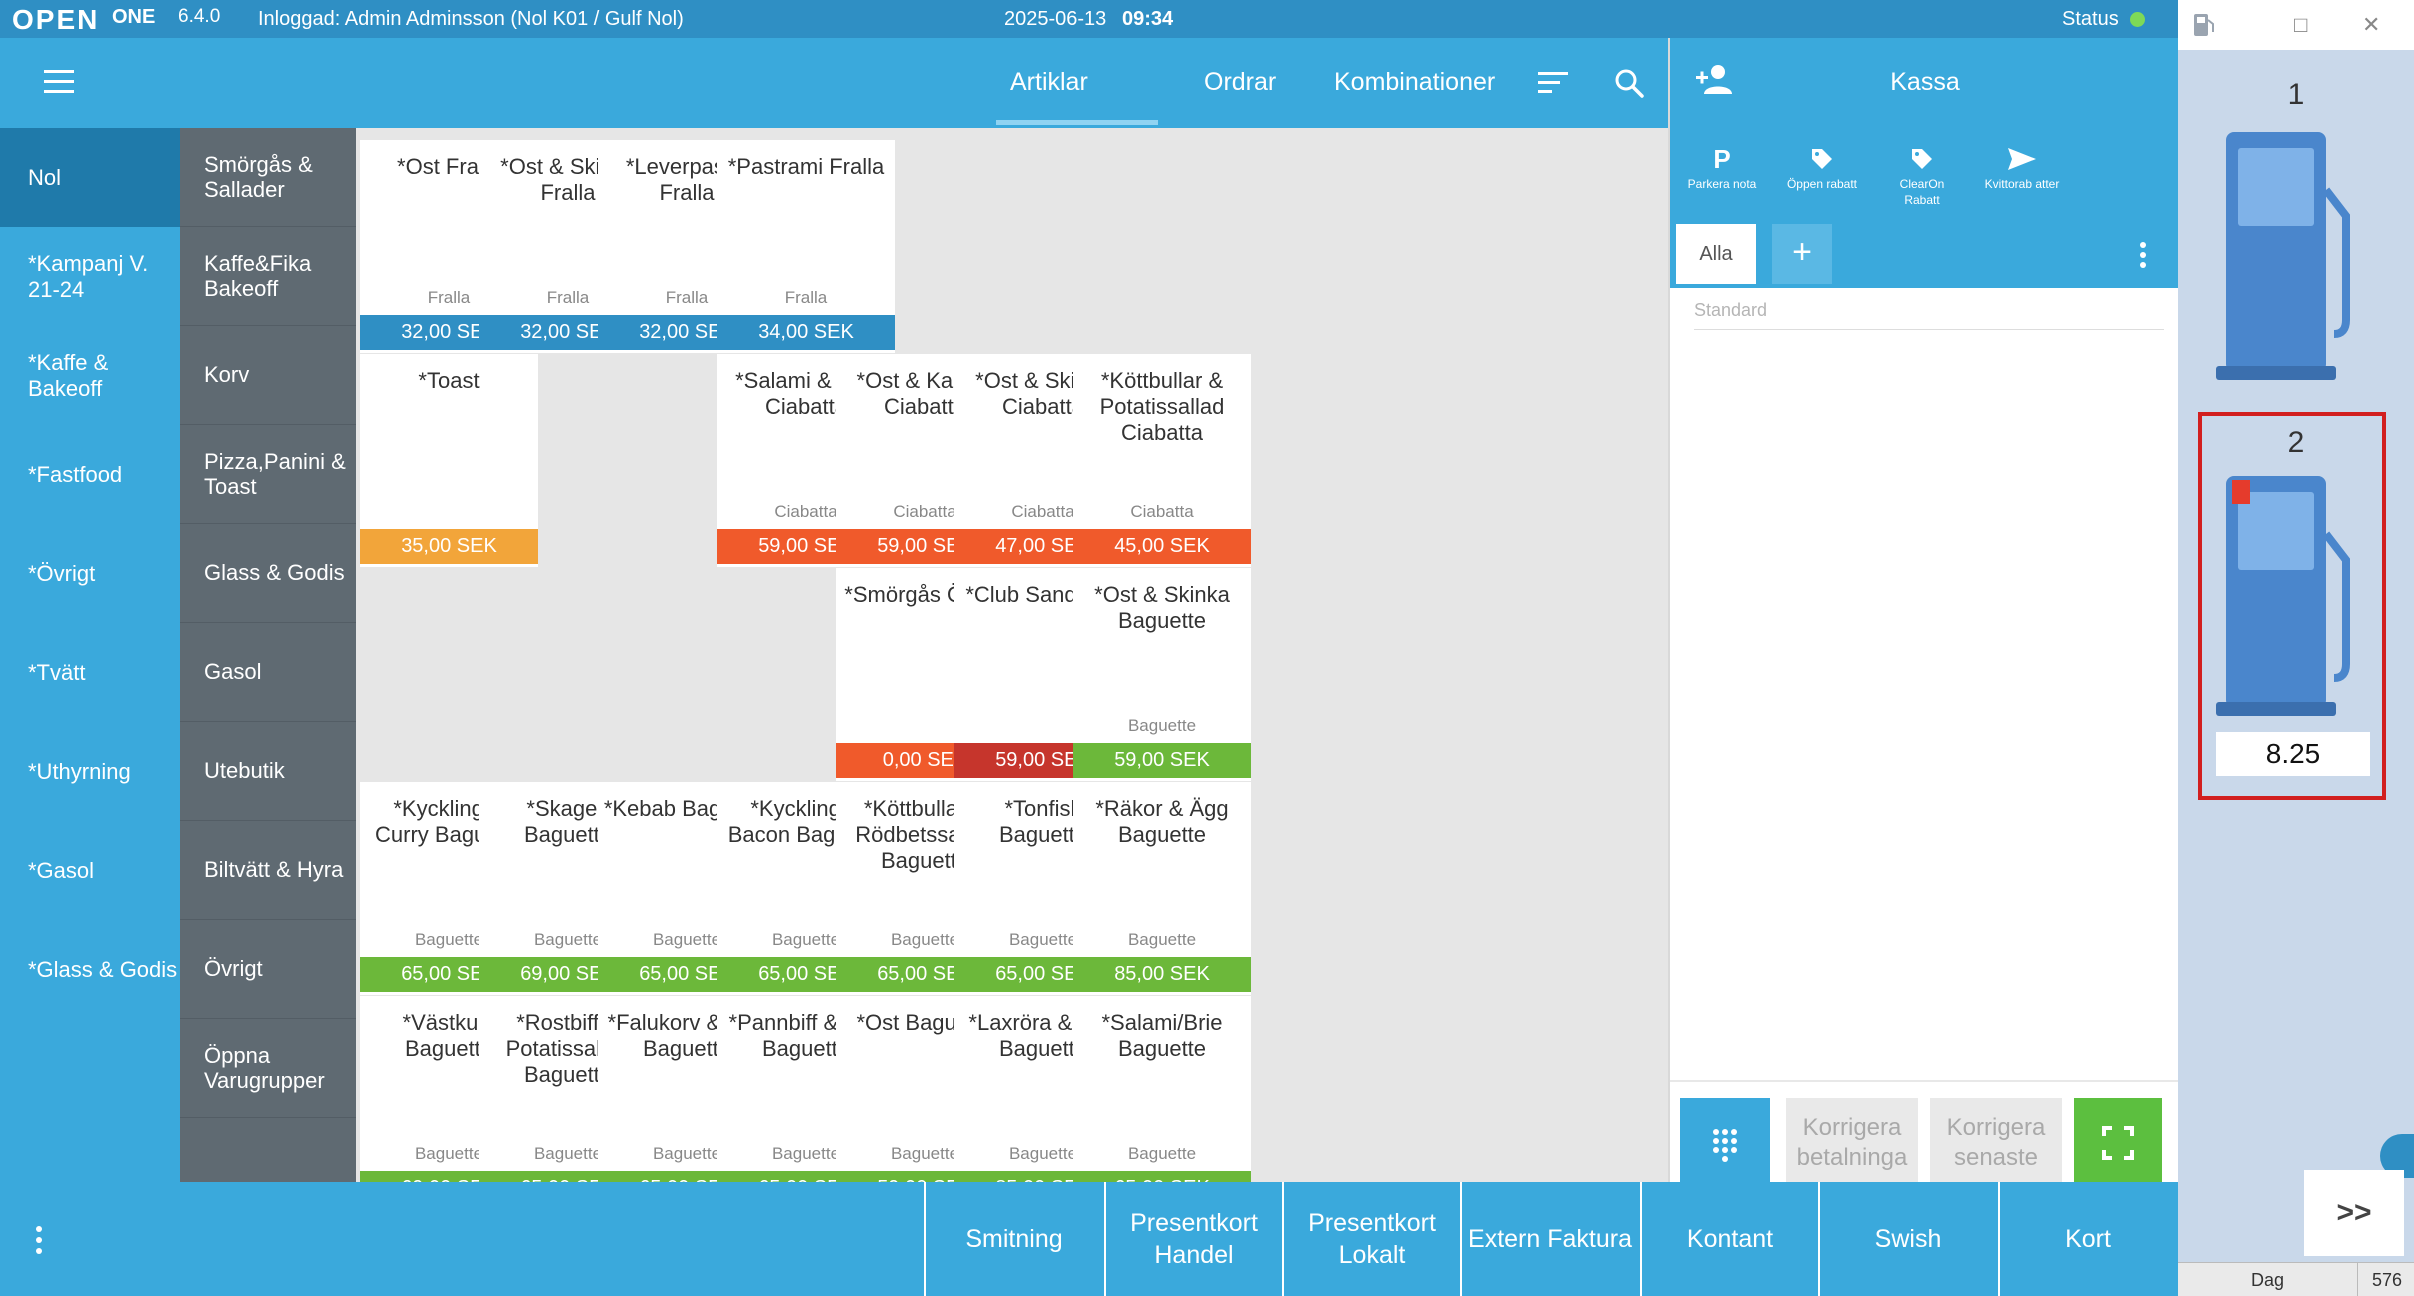 The height and width of the screenshot is (1296, 2414). Describe the element at coordinates (1148, 19) in the screenshot. I see `current-time: 09:34` at that location.